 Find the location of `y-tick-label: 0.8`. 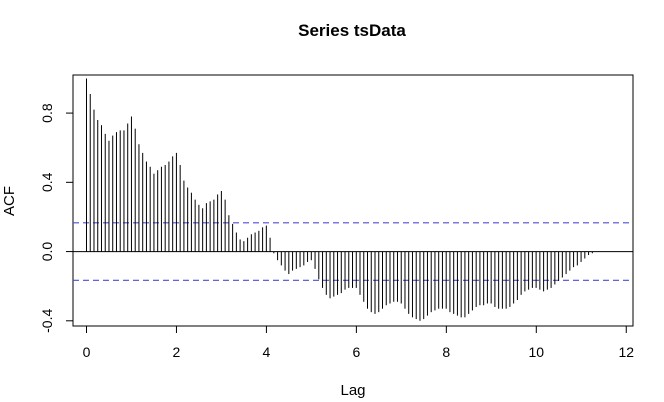

y-tick-label: 0.8 is located at coordinates (47, 113).